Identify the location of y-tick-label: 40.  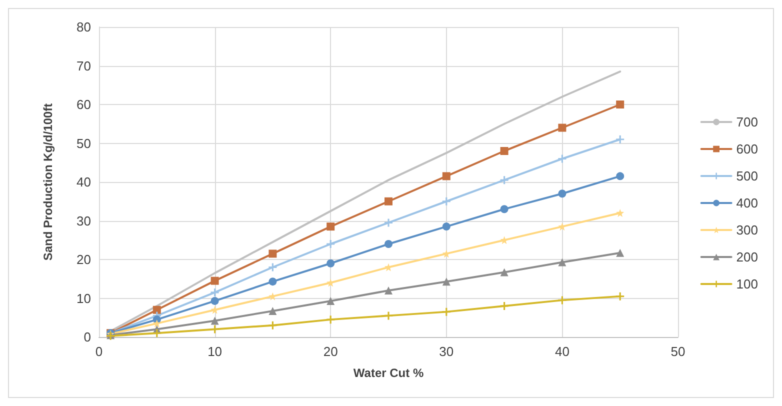
(83, 182).